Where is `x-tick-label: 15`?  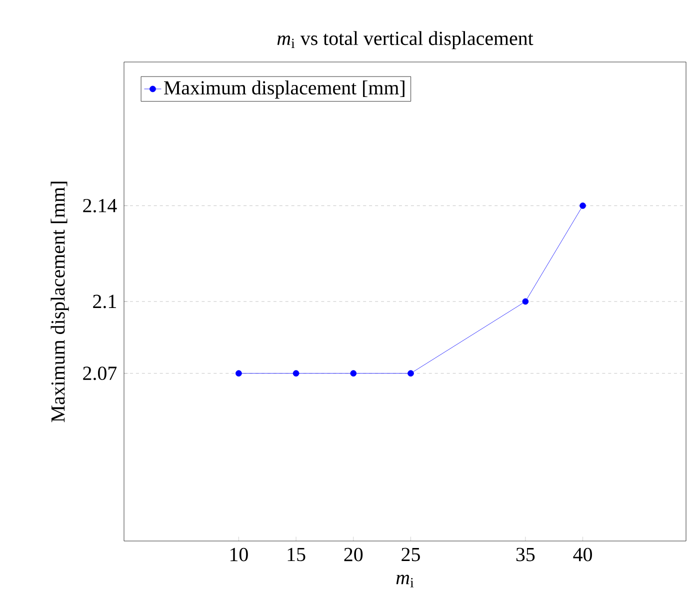
x-tick-label: 15 is located at coordinates (297, 555).